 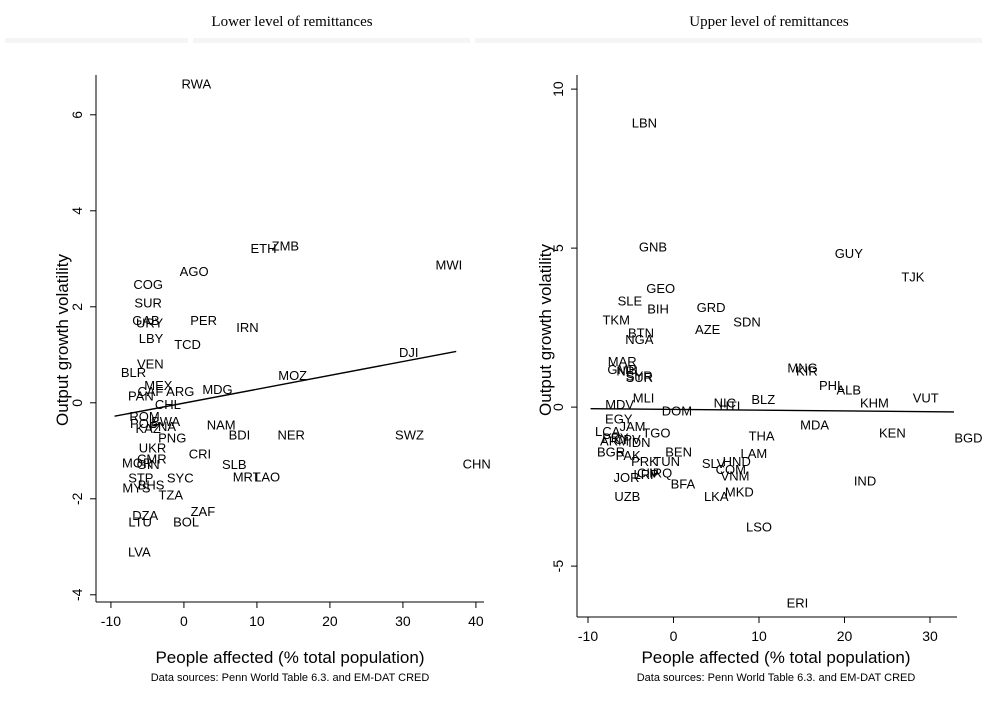 What do you see at coordinates (545, 330) in the screenshot?
I see `y-axis-label: Output growth volatility` at bounding box center [545, 330].